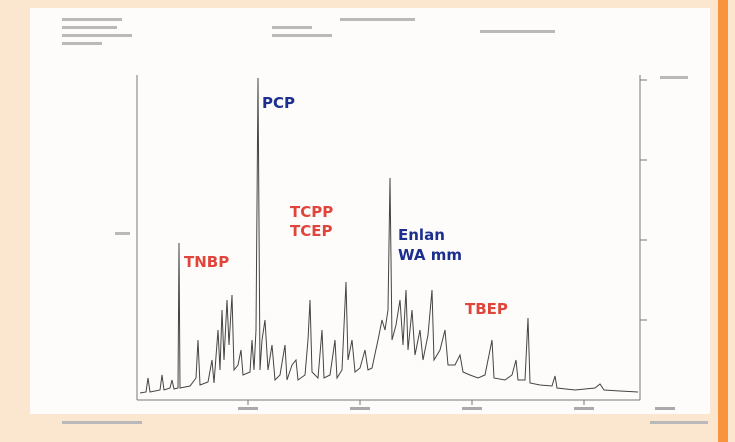 Image resolution: width=735 pixels, height=442 pixels. What do you see at coordinates (456, 408) in the screenshot?
I see `x-axis-blur` at bounding box center [456, 408].